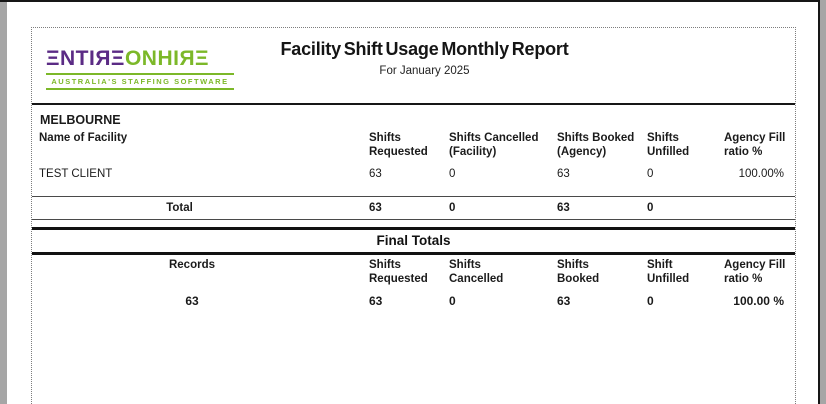 This screenshot has width=826, height=404. I want to click on logo-tagline: AUSTRALIA'S STAFFING SOFTWARE, so click(140, 81).